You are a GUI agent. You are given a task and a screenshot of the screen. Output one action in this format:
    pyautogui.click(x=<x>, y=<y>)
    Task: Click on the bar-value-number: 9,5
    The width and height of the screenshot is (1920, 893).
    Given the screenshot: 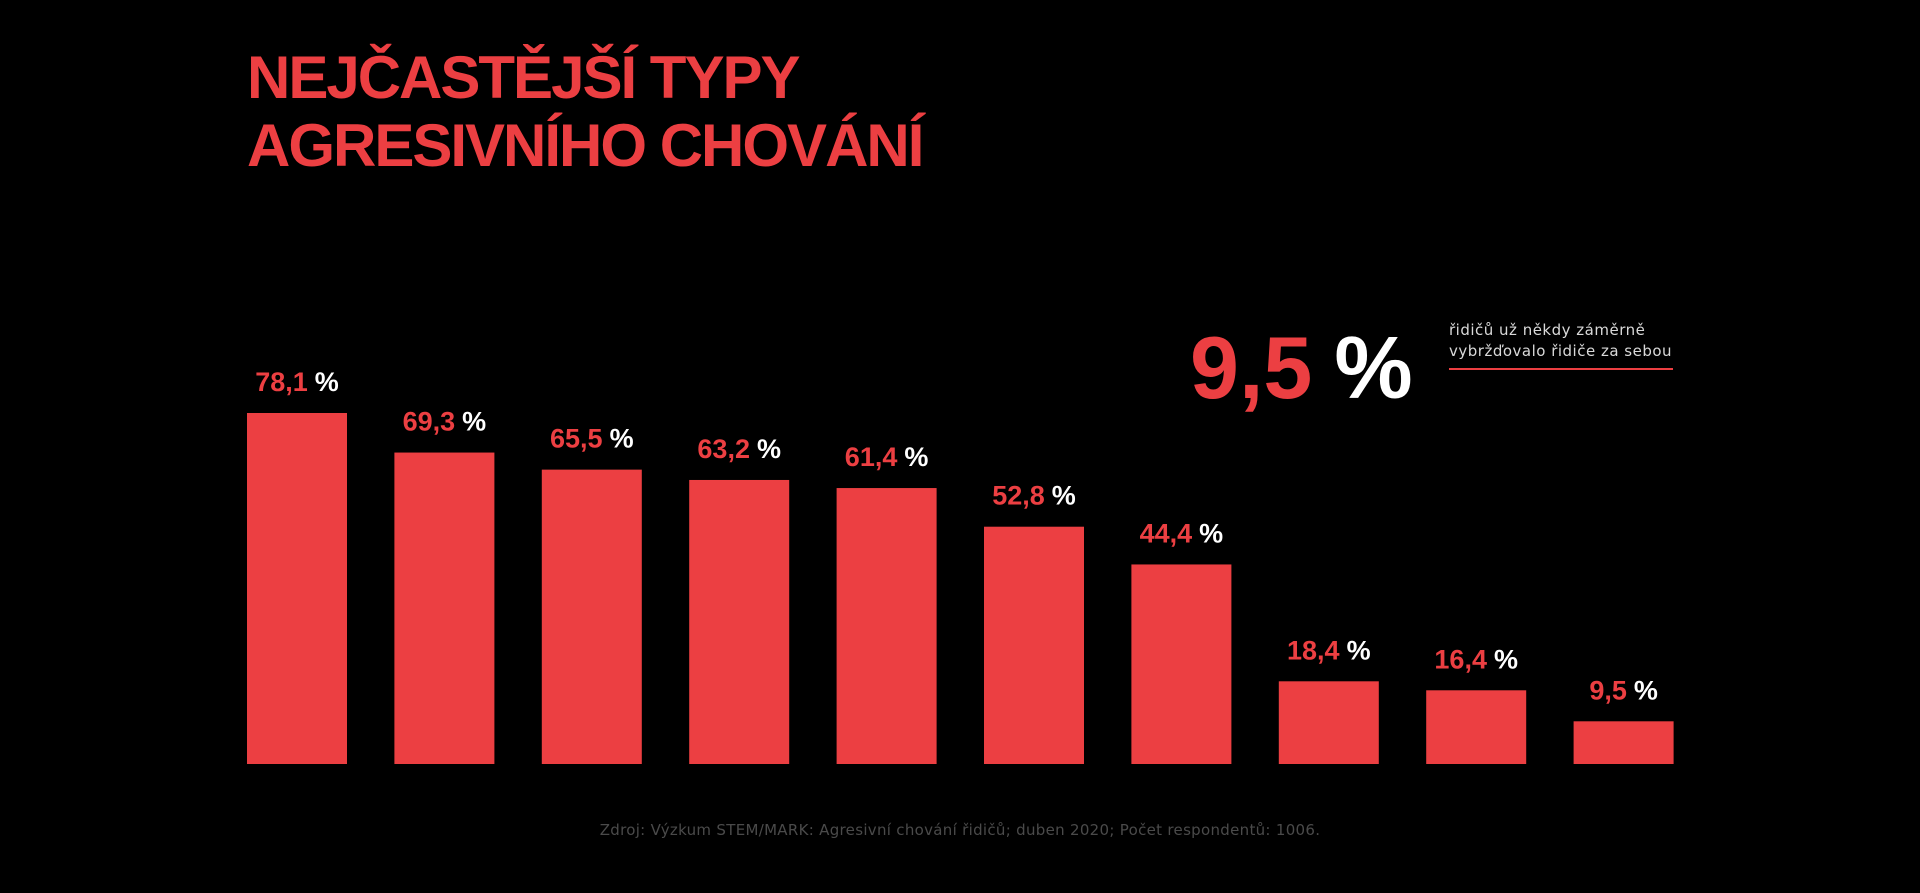 What is the action you would take?
    pyautogui.click(x=1608, y=690)
    